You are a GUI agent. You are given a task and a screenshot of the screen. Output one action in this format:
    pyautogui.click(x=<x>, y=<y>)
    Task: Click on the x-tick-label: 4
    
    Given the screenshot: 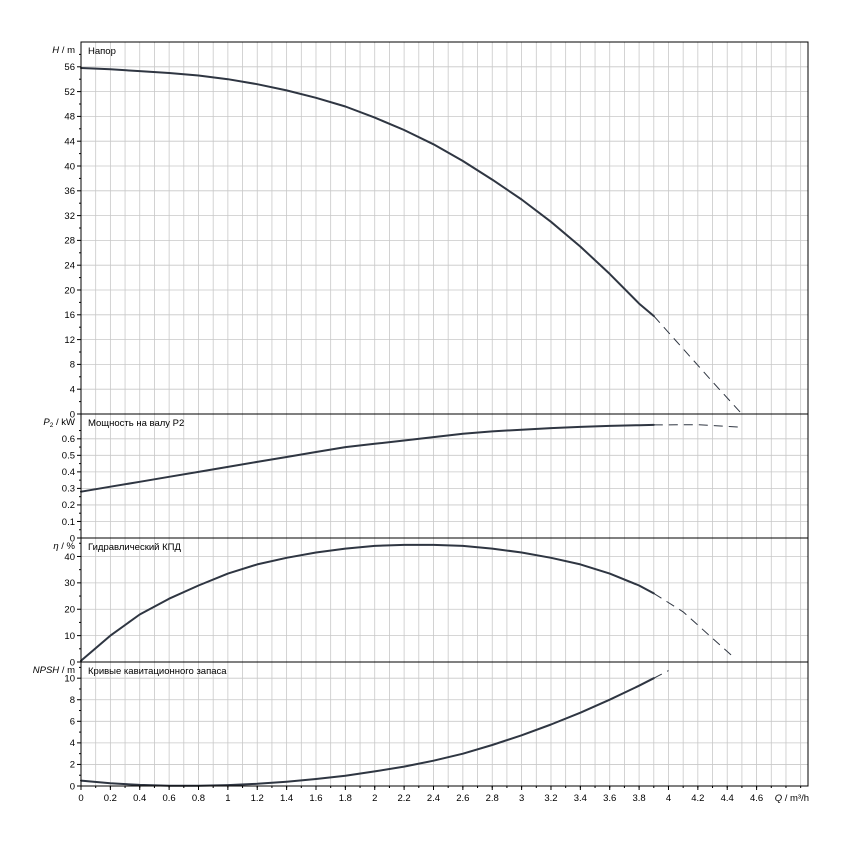 What is the action you would take?
    pyautogui.click(x=668, y=798)
    